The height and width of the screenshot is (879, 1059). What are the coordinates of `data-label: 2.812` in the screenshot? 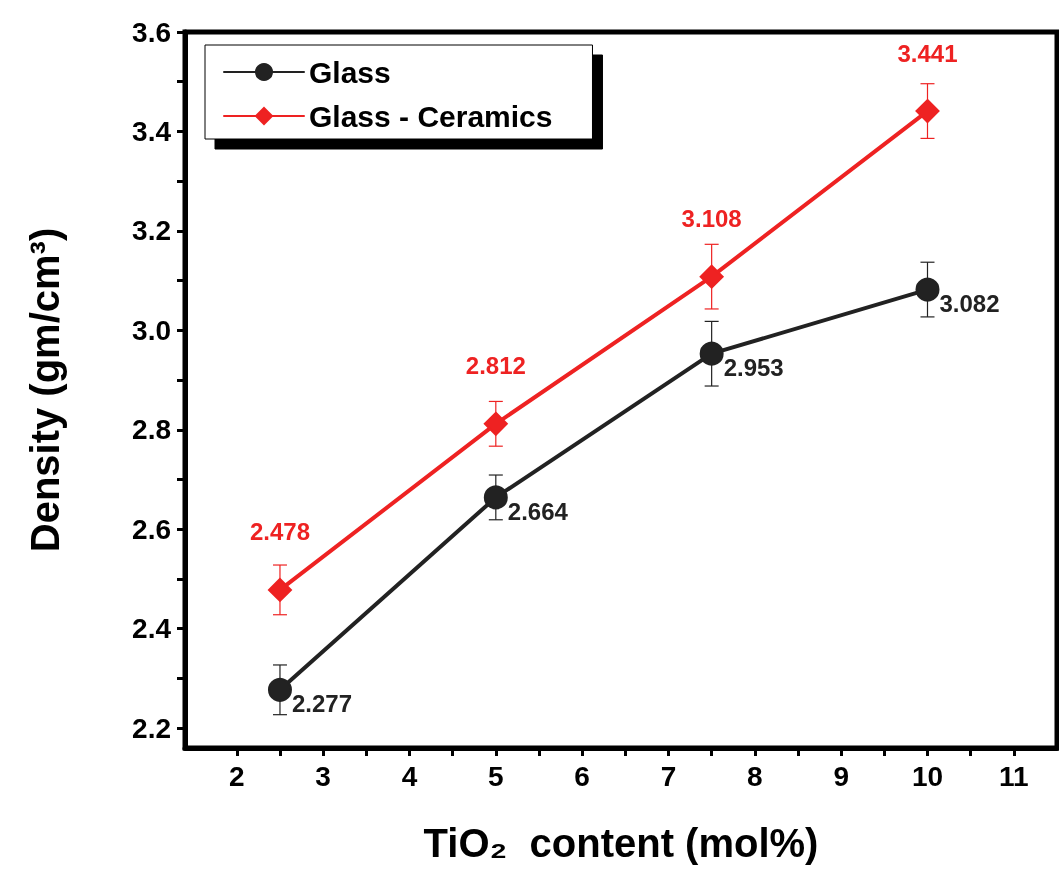 It's located at (495, 366).